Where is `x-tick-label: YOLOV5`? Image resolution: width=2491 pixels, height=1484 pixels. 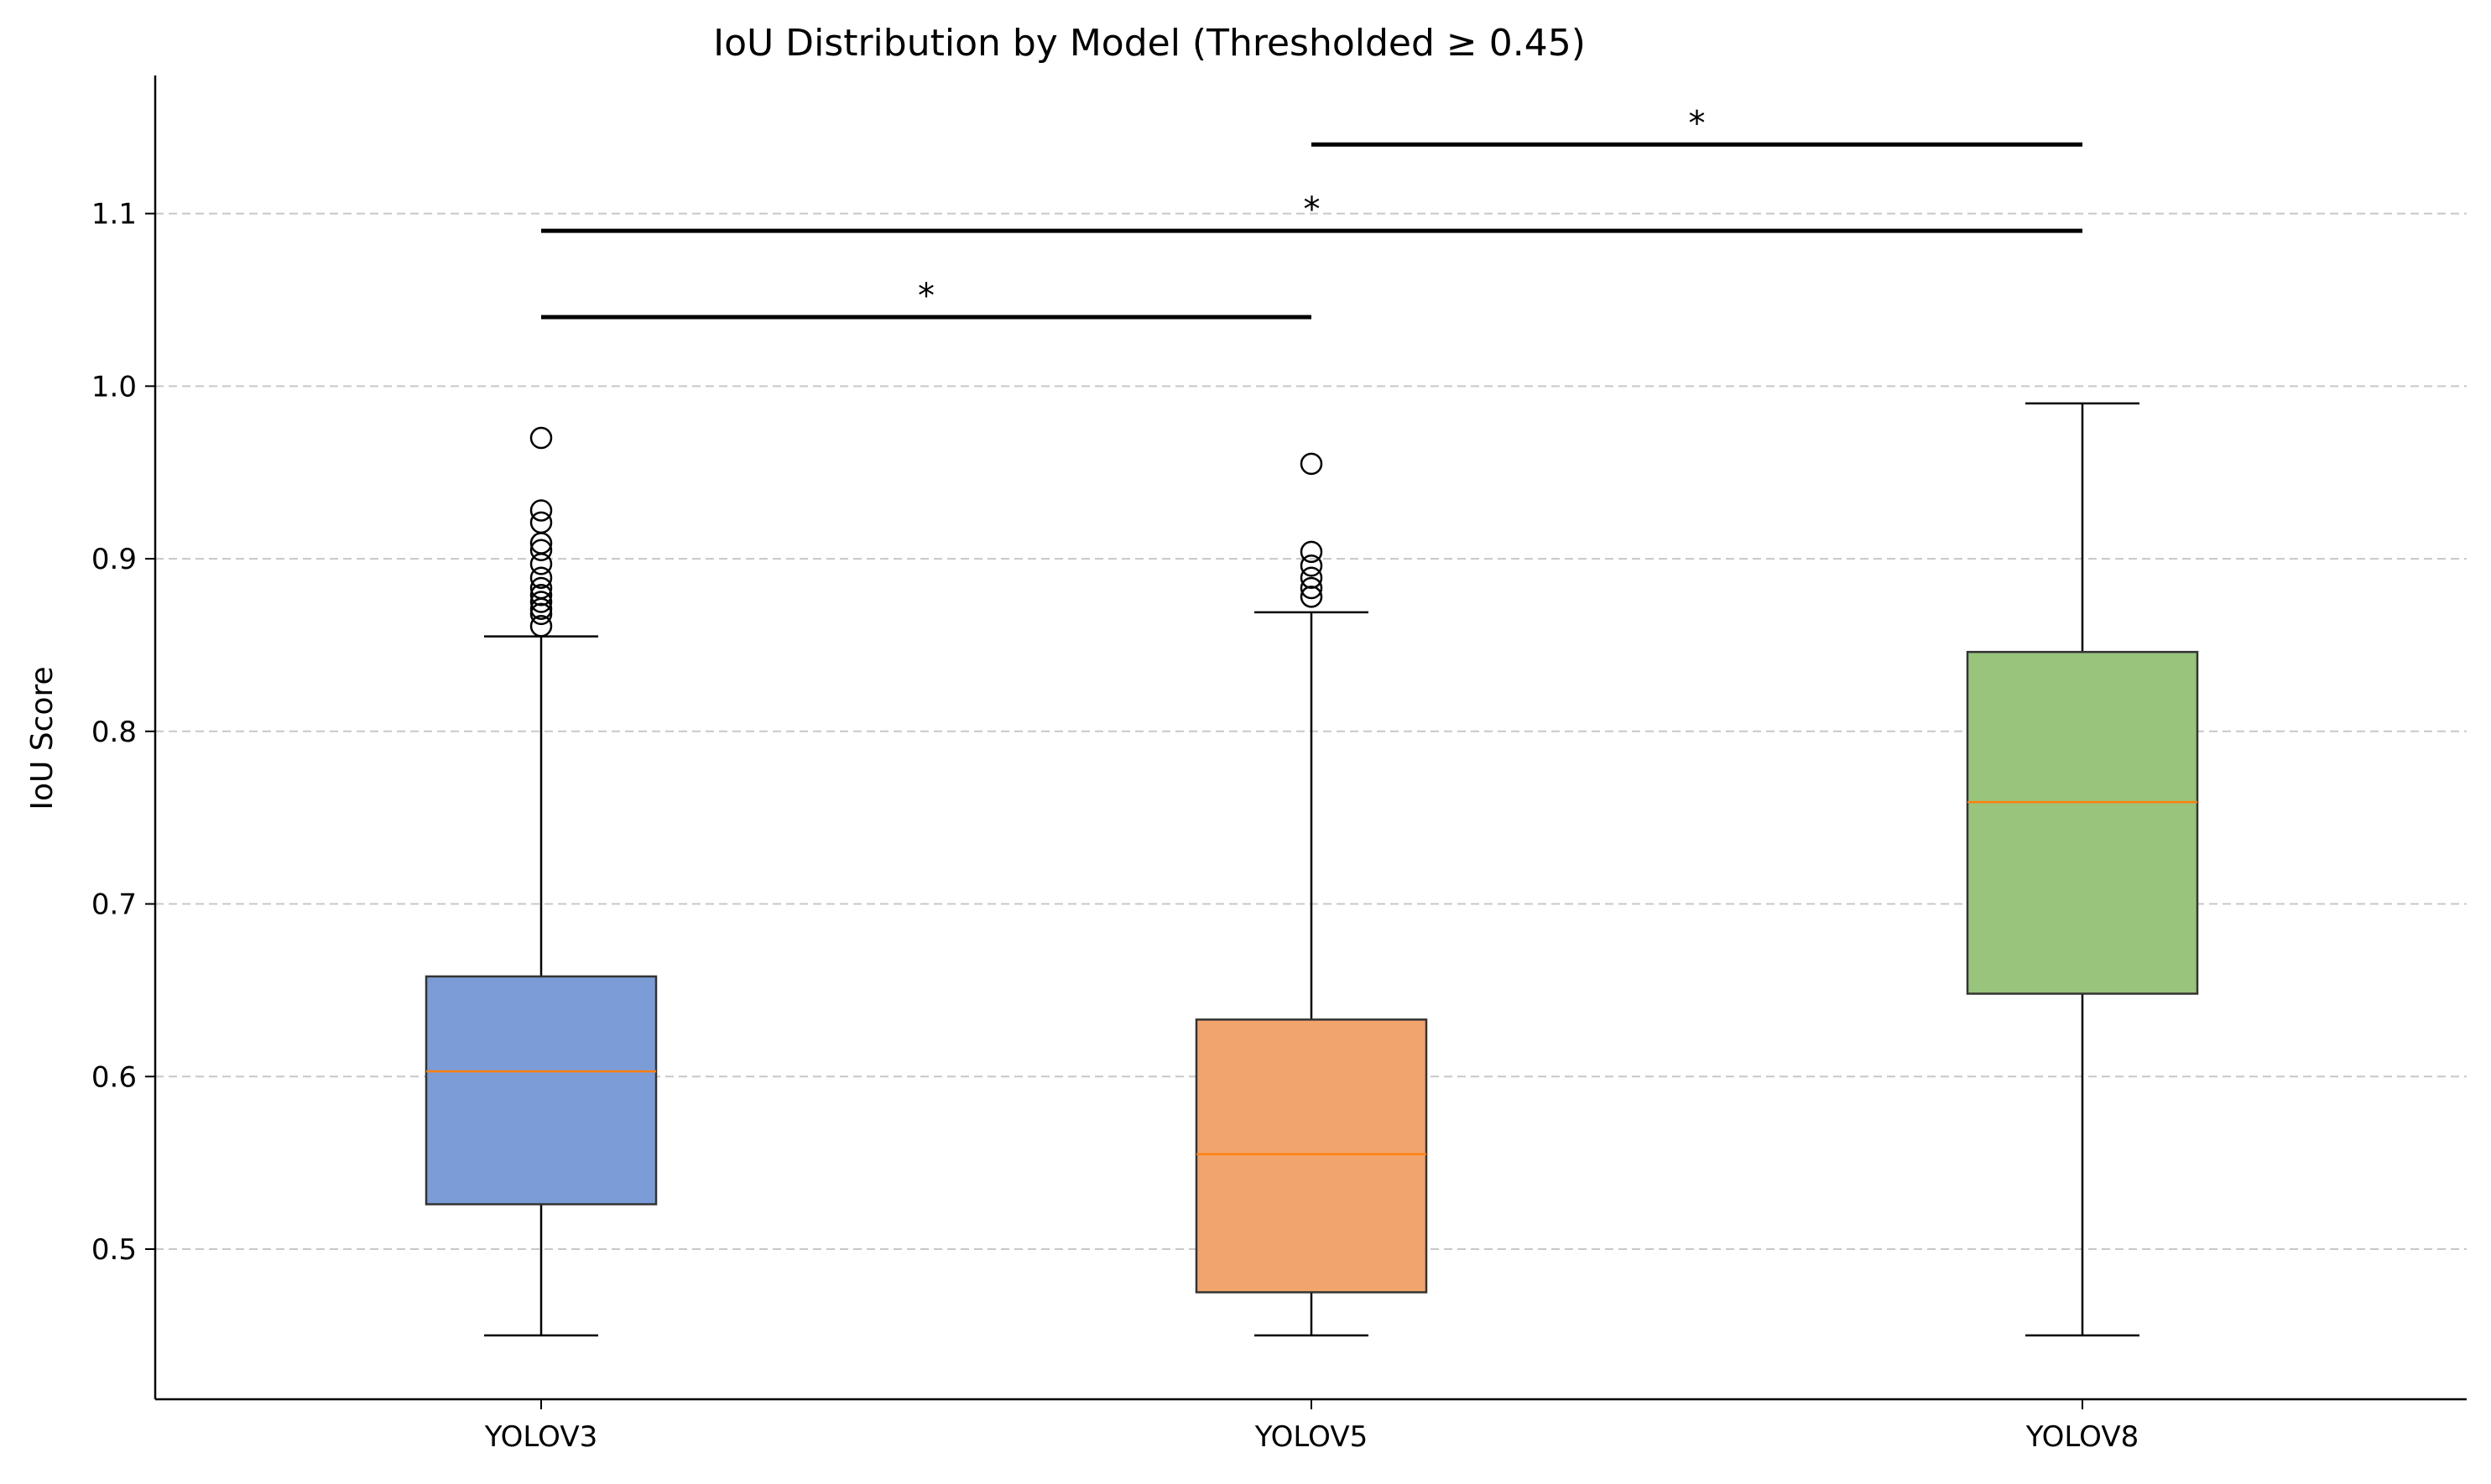 x-tick-label: YOLOV5 is located at coordinates (1311, 1437).